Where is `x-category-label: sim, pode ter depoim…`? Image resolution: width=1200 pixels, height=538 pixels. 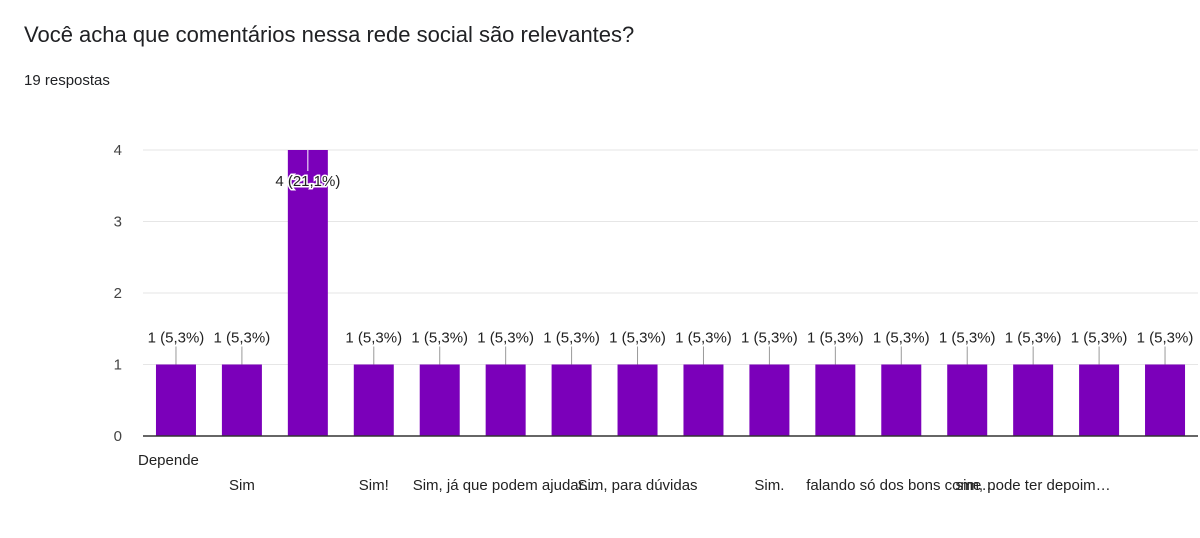
x-category-label: sim, pode ter depoim… is located at coordinates (1033, 485).